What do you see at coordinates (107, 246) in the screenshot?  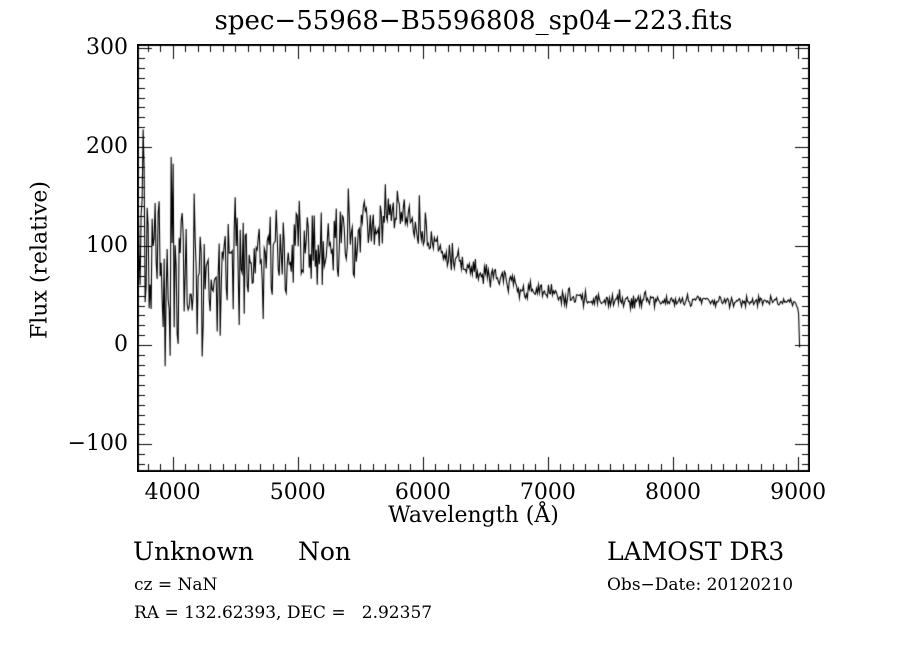 I see `y-tick-label-100: 100` at bounding box center [107, 246].